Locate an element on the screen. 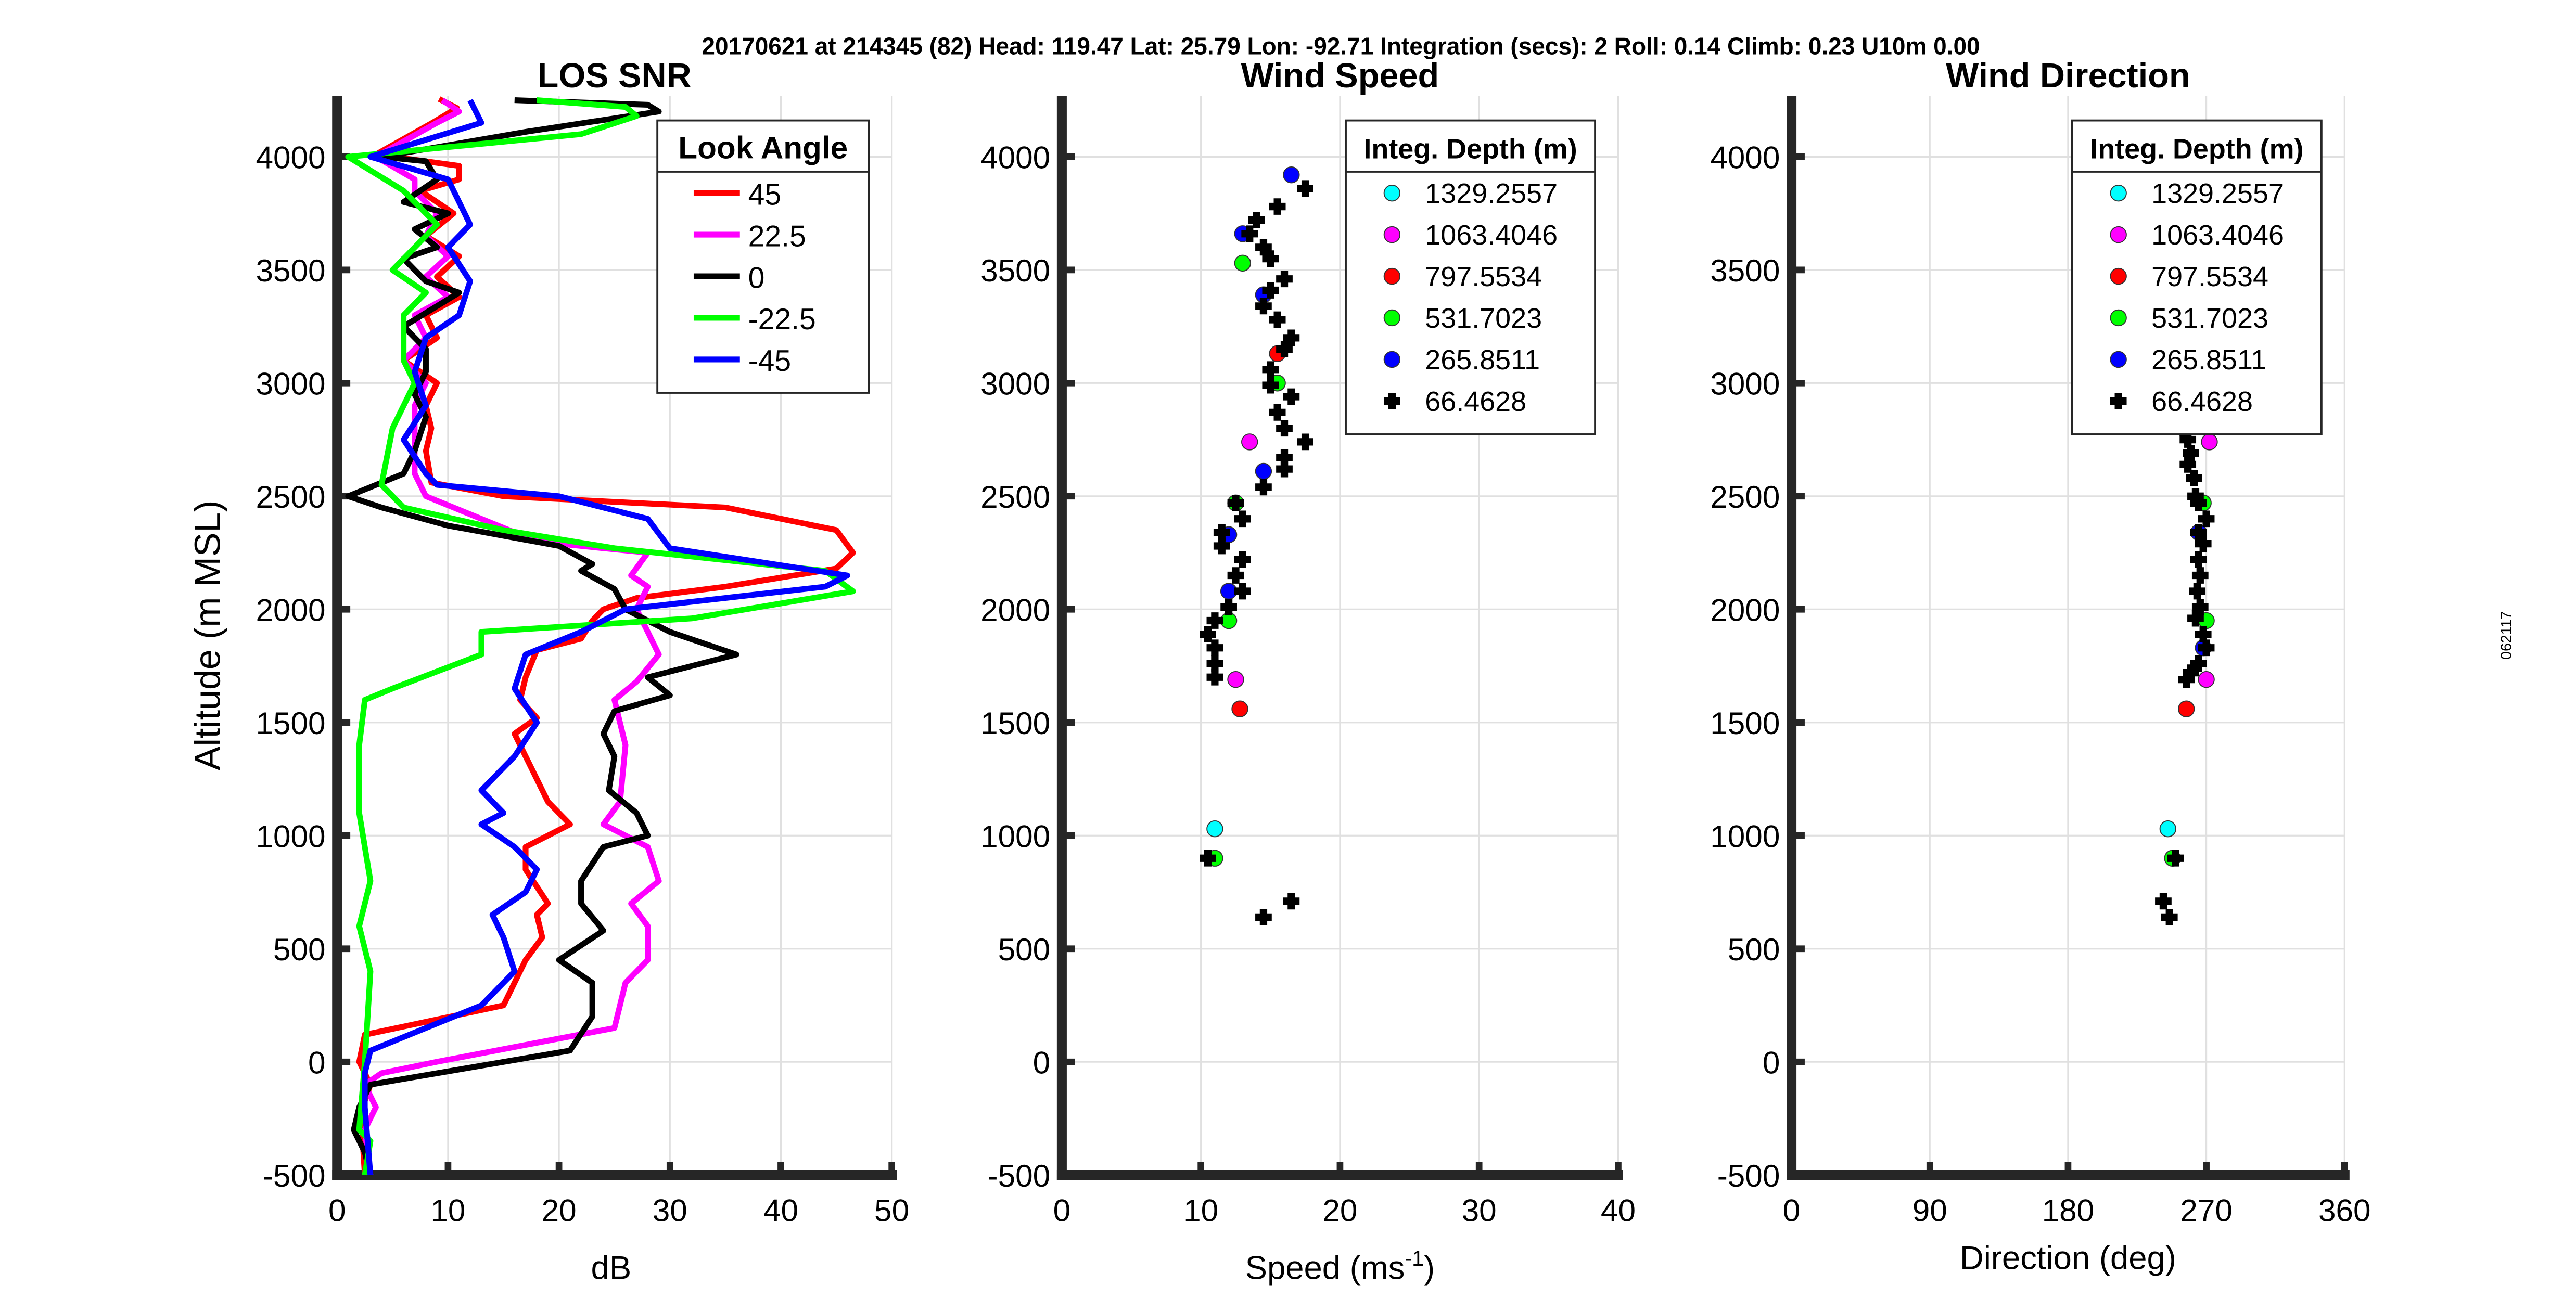  legend-label: 22.5 is located at coordinates (777, 237).